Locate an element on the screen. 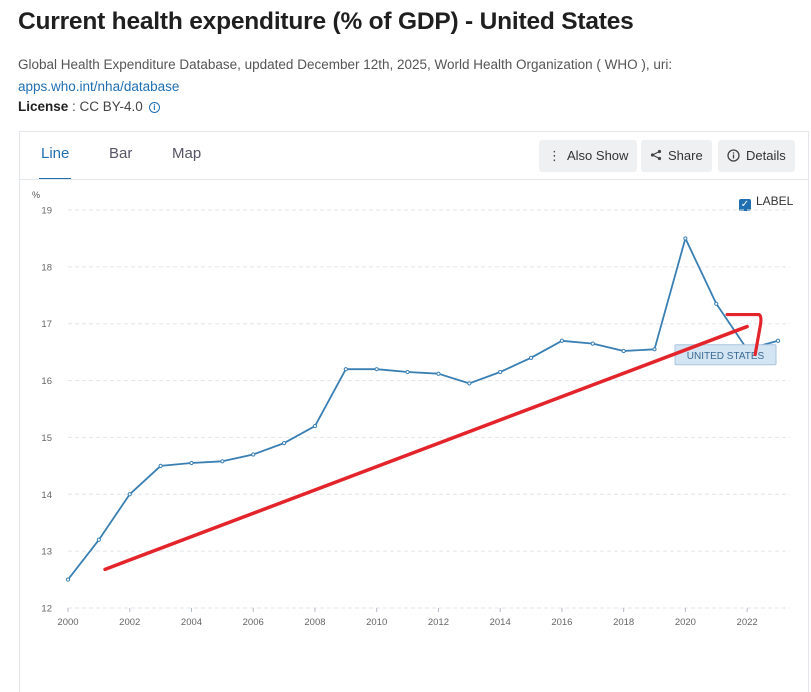 This screenshot has width=811, height=692. x-tick-label: 2010 is located at coordinates (376, 622).